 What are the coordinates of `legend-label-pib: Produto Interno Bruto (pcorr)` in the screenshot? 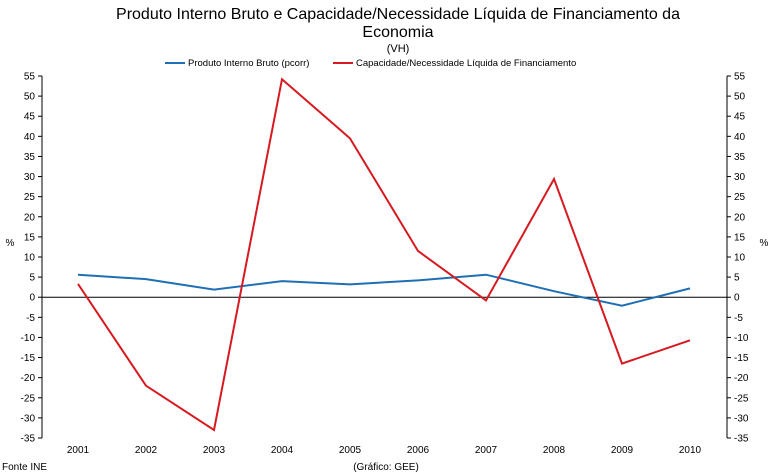 It's located at (248, 63).